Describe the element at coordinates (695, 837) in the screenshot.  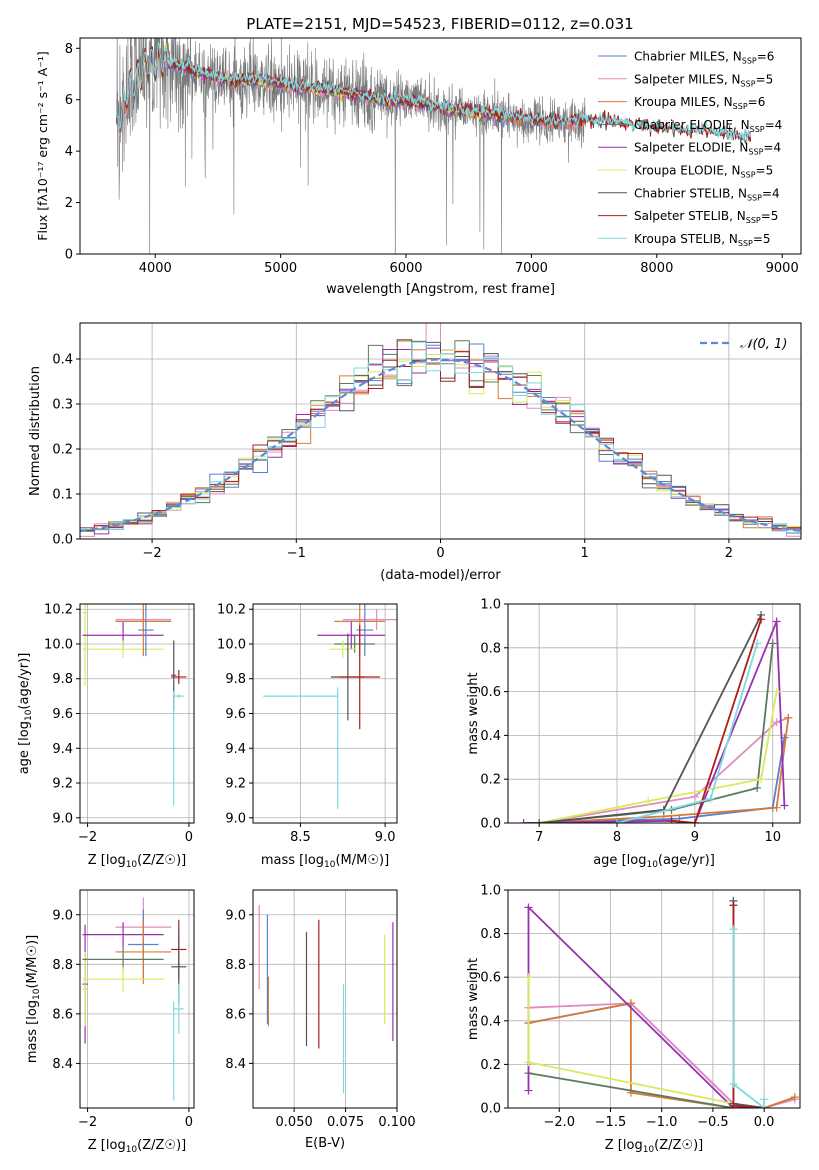
I see `x-tick-label: 9` at that location.